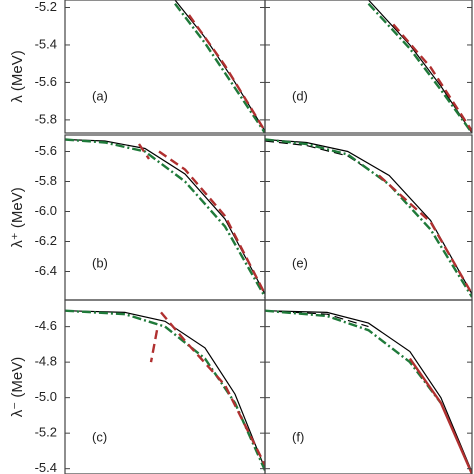 The height and width of the screenshot is (474, 474). I want to click on y-tick-label: -4.8, so click(46, 361).